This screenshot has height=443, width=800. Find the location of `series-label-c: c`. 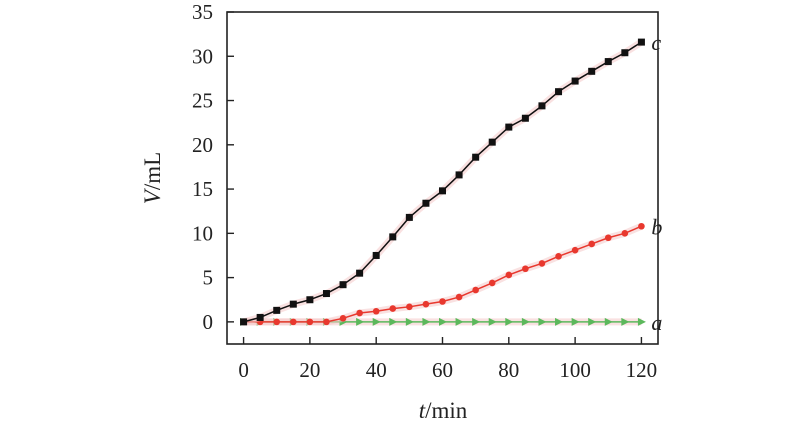

series-label-c: c is located at coordinates (656, 42).